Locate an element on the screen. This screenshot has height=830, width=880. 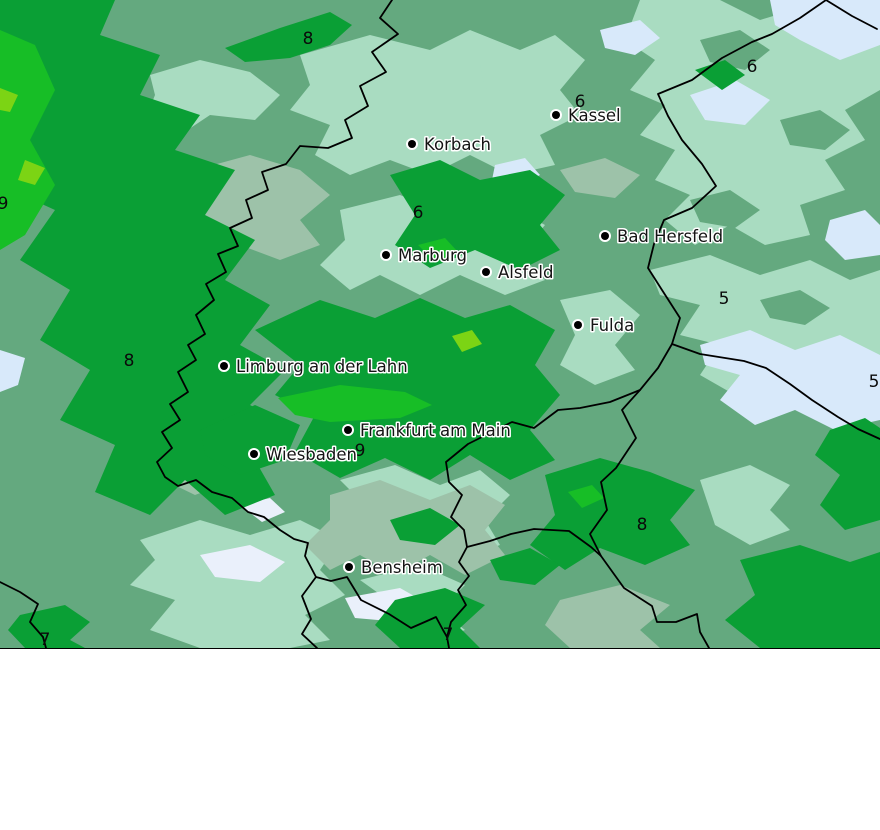
city-marker-wiesbaden: Wiesbaden is located at coordinates (303, 455).